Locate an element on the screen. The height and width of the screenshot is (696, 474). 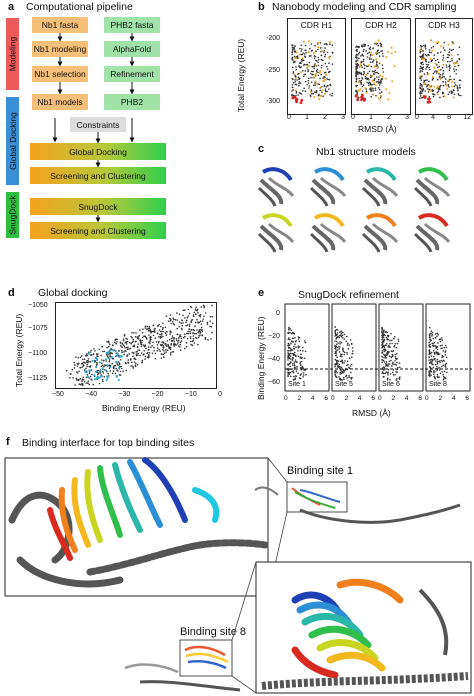
cdr-h2-subplot: CDR H2 is located at coordinates (381, 66).